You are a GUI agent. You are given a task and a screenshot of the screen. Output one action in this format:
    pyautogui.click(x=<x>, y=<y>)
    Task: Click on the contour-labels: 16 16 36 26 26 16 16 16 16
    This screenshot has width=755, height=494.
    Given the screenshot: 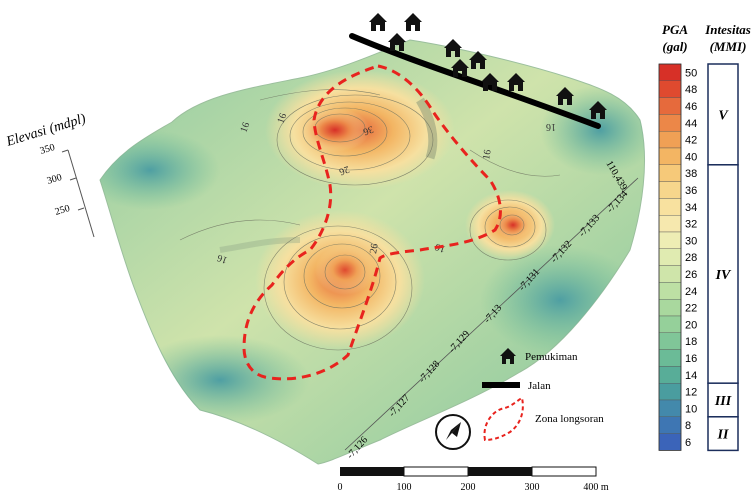 What is the action you would take?
    pyautogui.click(x=386, y=189)
    